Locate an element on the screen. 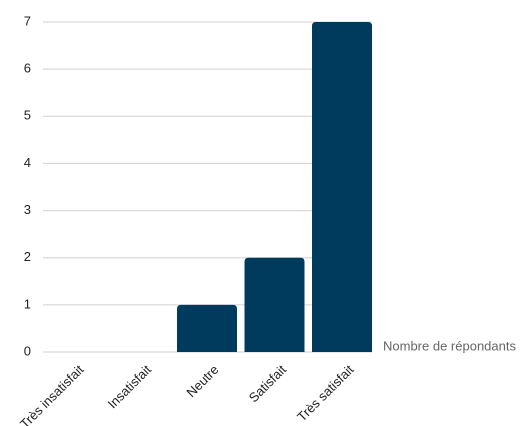 Image resolution: width=529 pixels, height=426 pixels. x-tick-label: Satisfait is located at coordinates (268, 384).